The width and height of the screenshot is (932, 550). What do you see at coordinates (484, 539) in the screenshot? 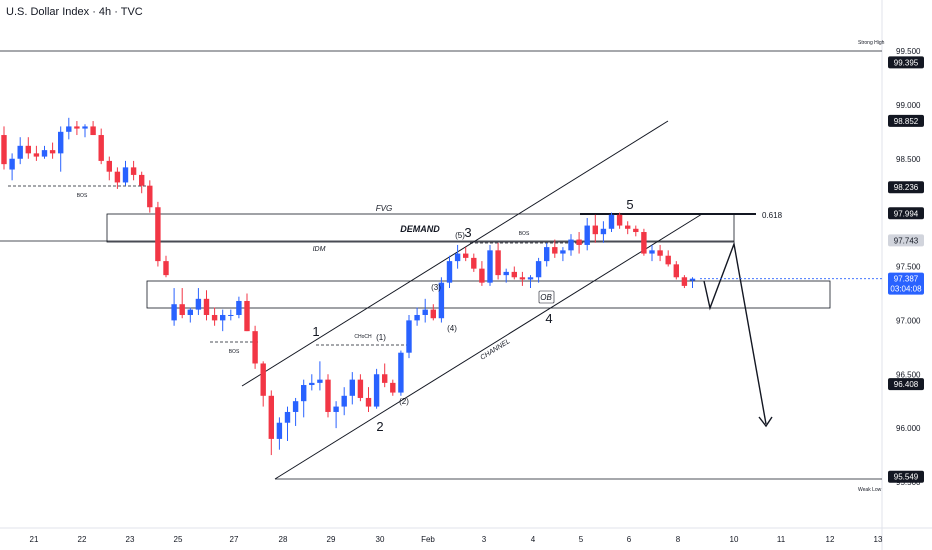
I see `x-tick-label: 3` at bounding box center [484, 539].